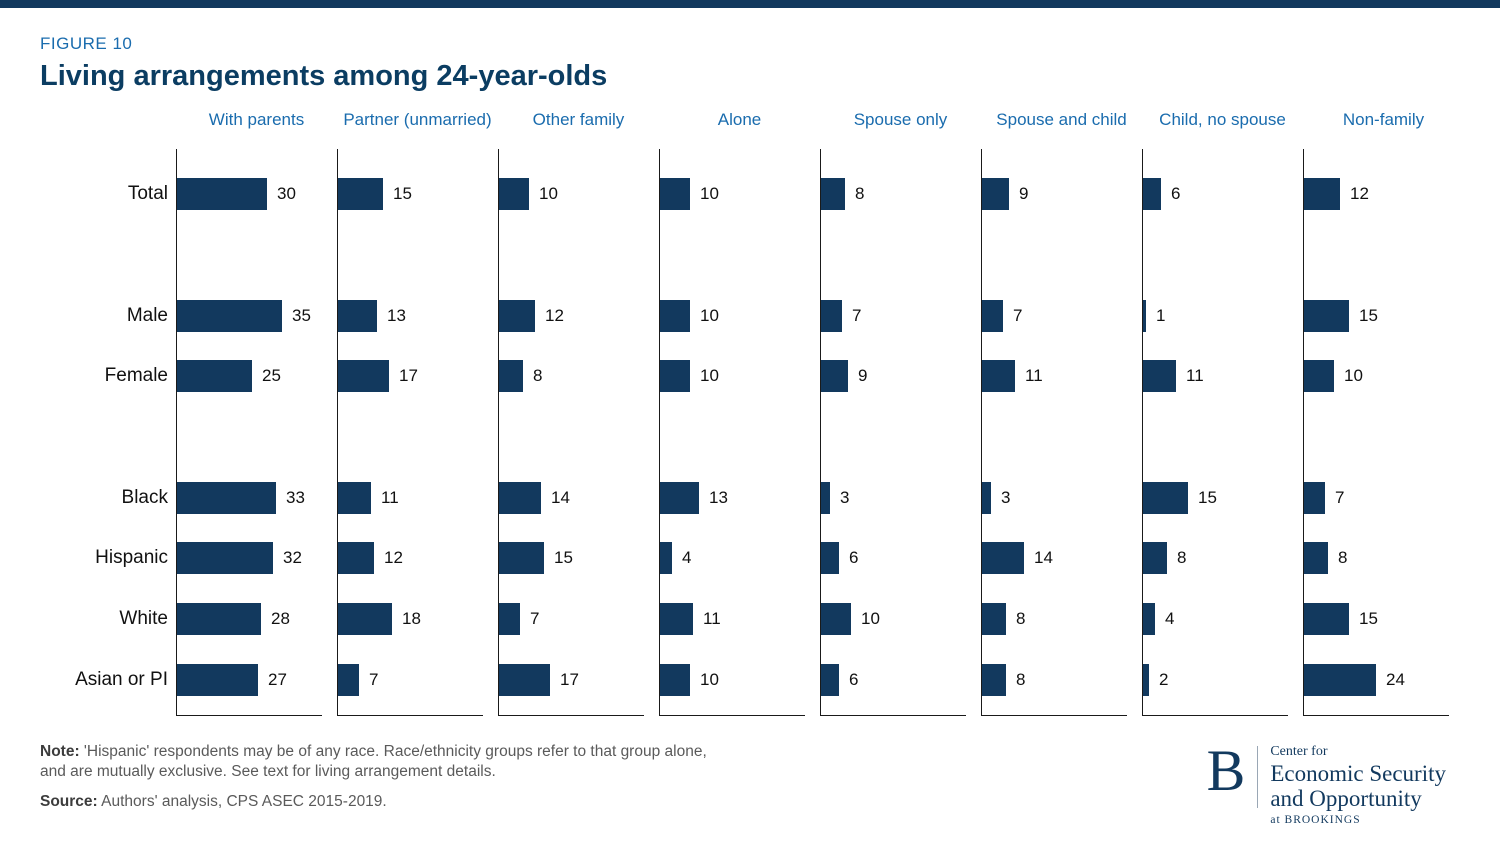 This screenshot has width=1500, height=857. What do you see at coordinates (86, 43) in the screenshot?
I see `figure-number: FIGURE 10` at bounding box center [86, 43].